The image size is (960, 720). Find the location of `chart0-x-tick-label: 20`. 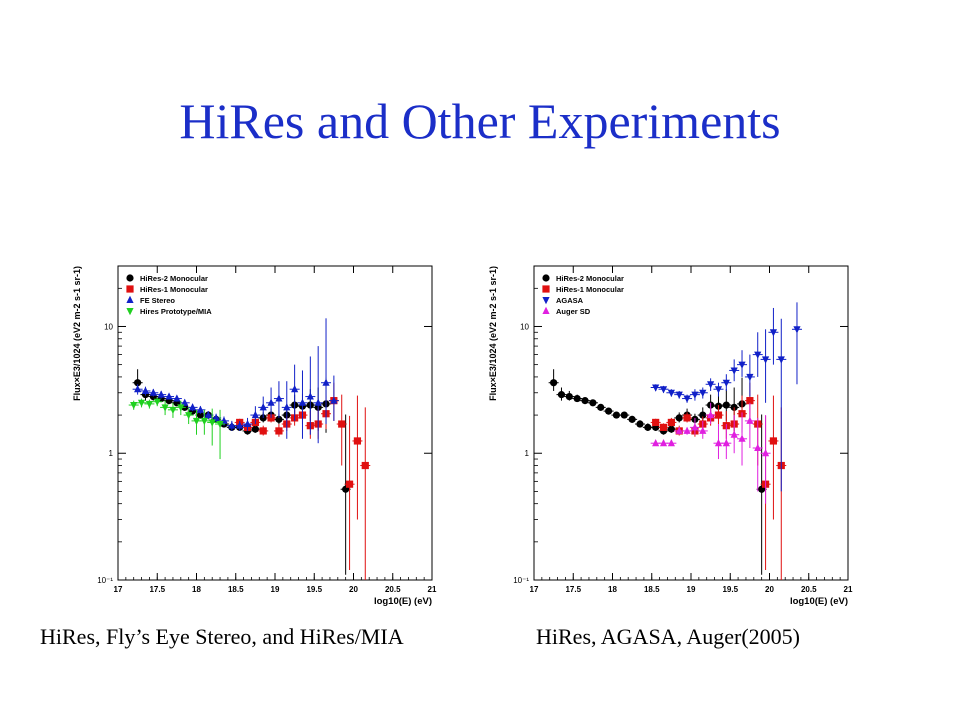

chart0-x-tick-label: 20 is located at coordinates (353, 589).